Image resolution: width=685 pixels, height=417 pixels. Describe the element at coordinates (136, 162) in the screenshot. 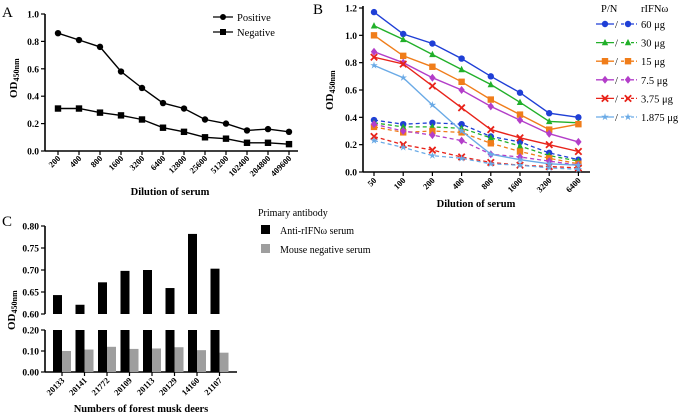

I see `panel-a-x-tick-label: 3200` at that location.